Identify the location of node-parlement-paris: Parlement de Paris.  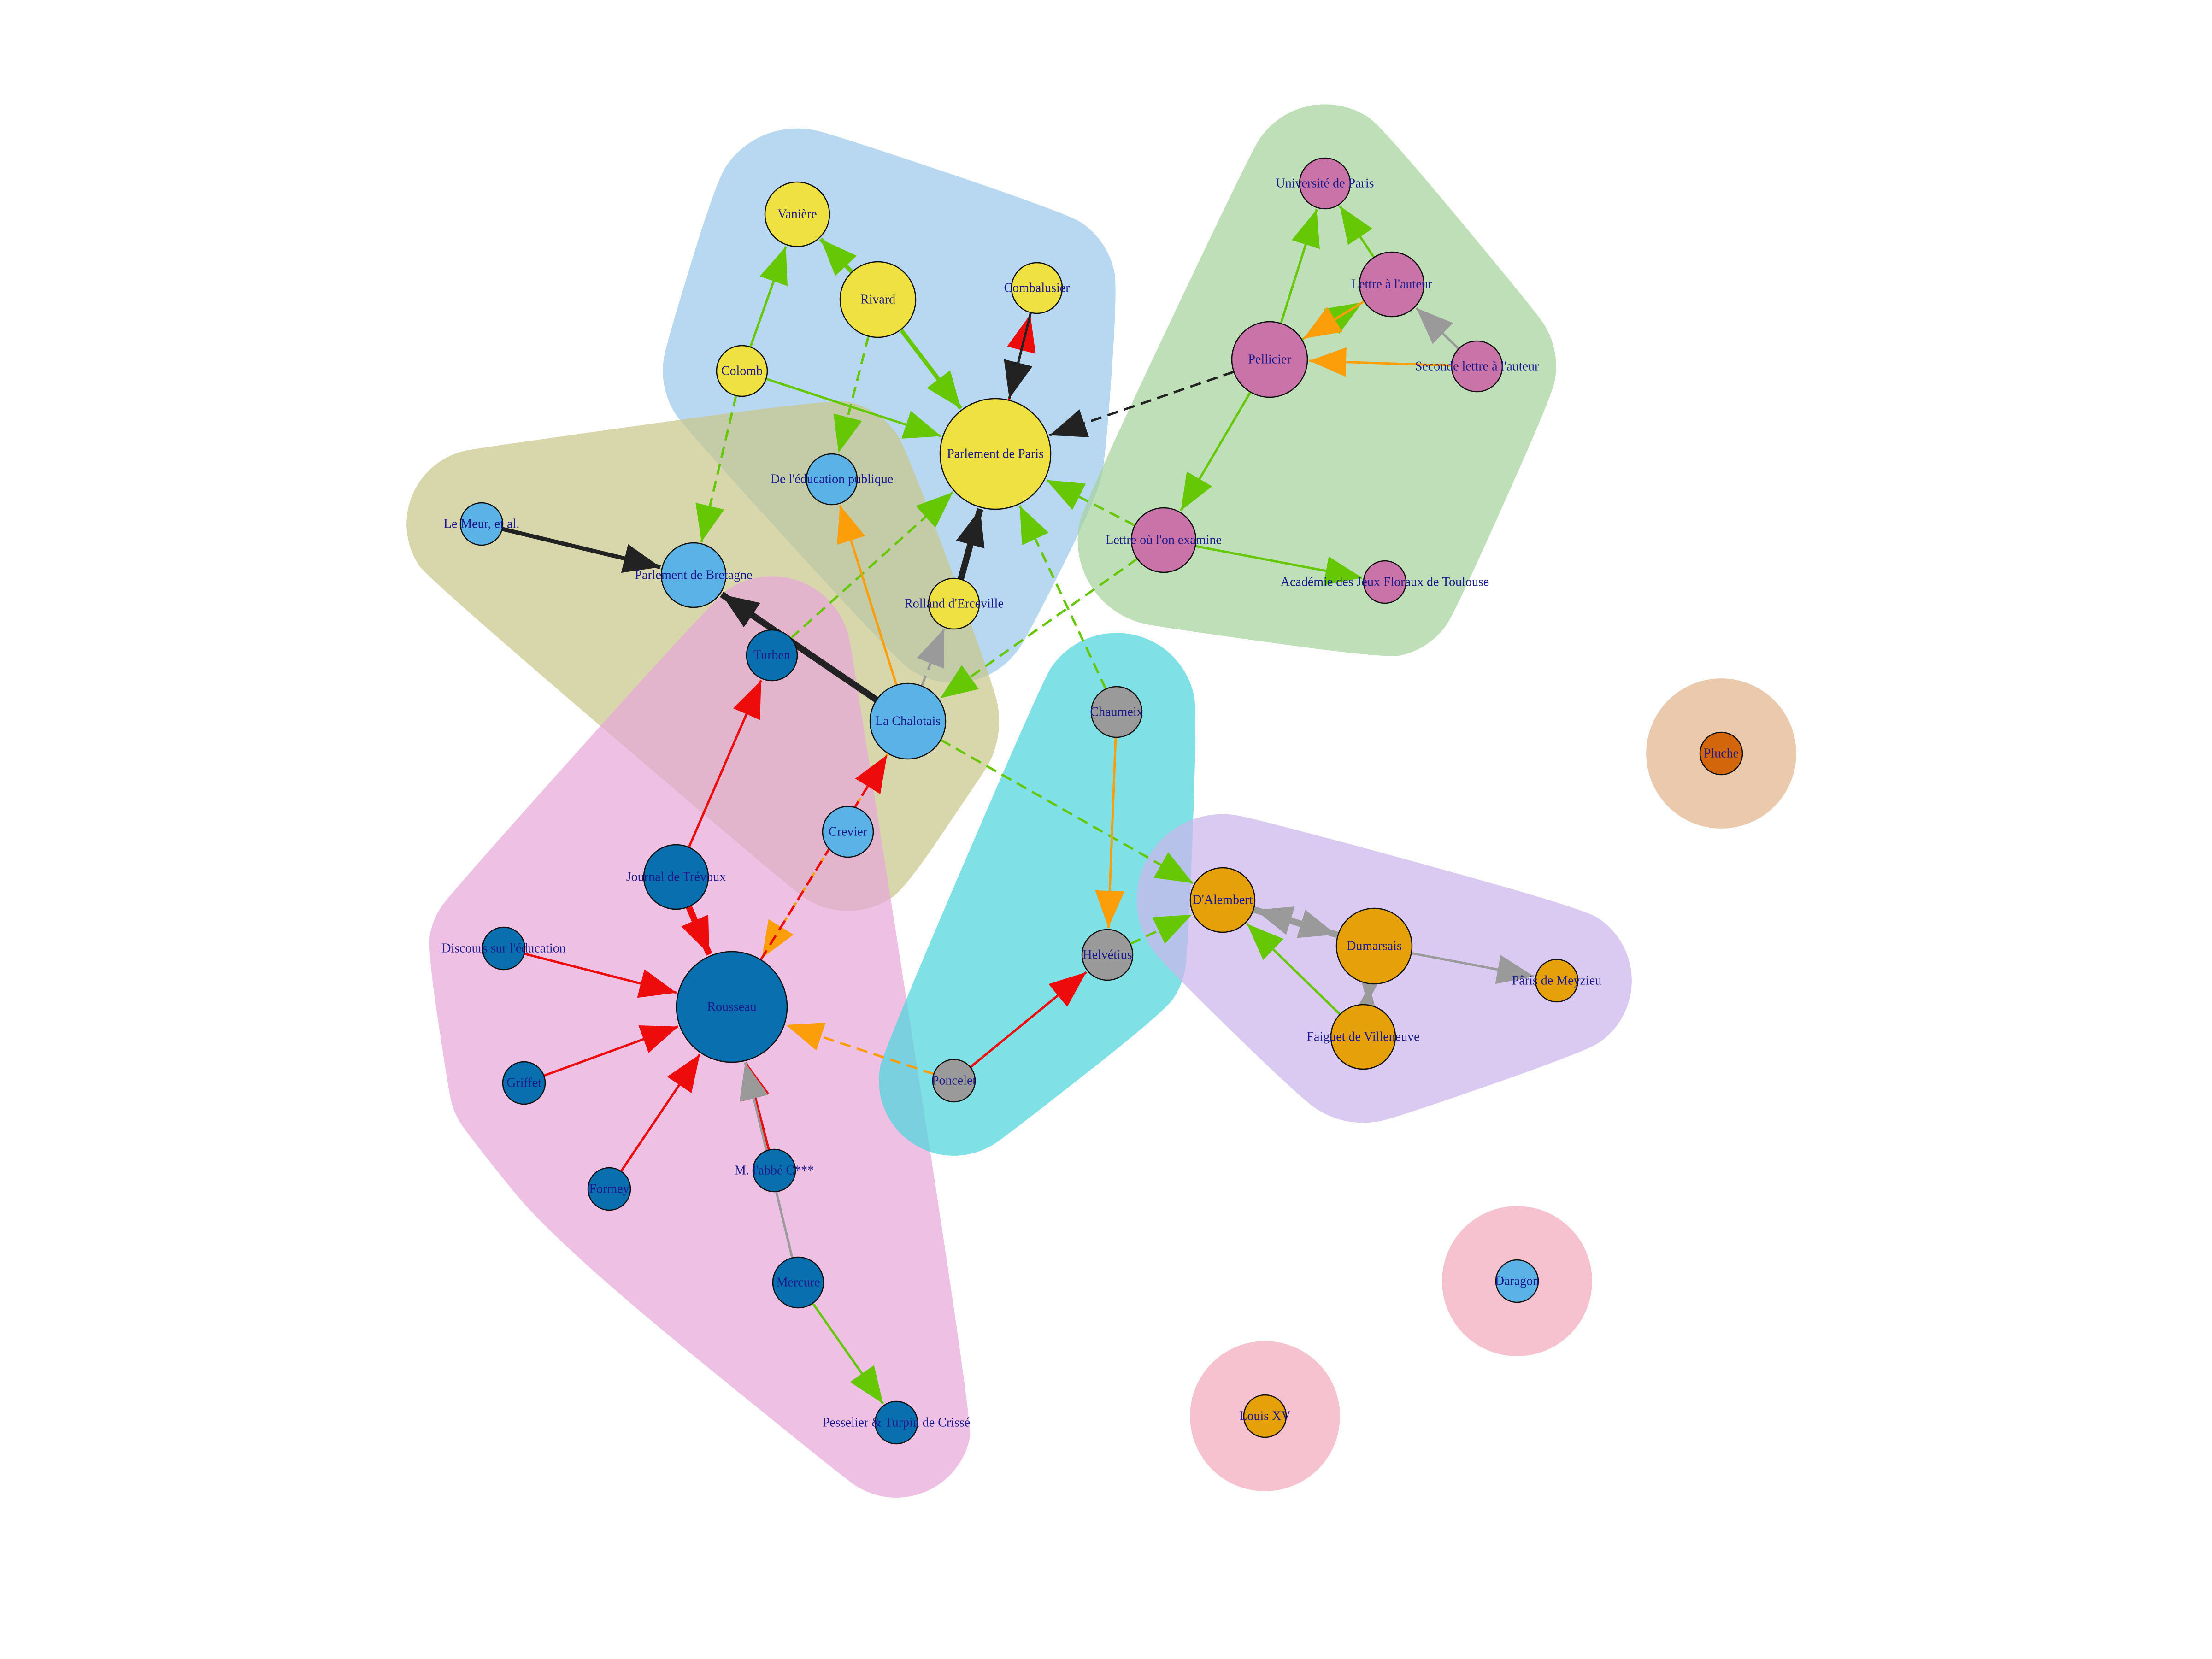
(995, 454).